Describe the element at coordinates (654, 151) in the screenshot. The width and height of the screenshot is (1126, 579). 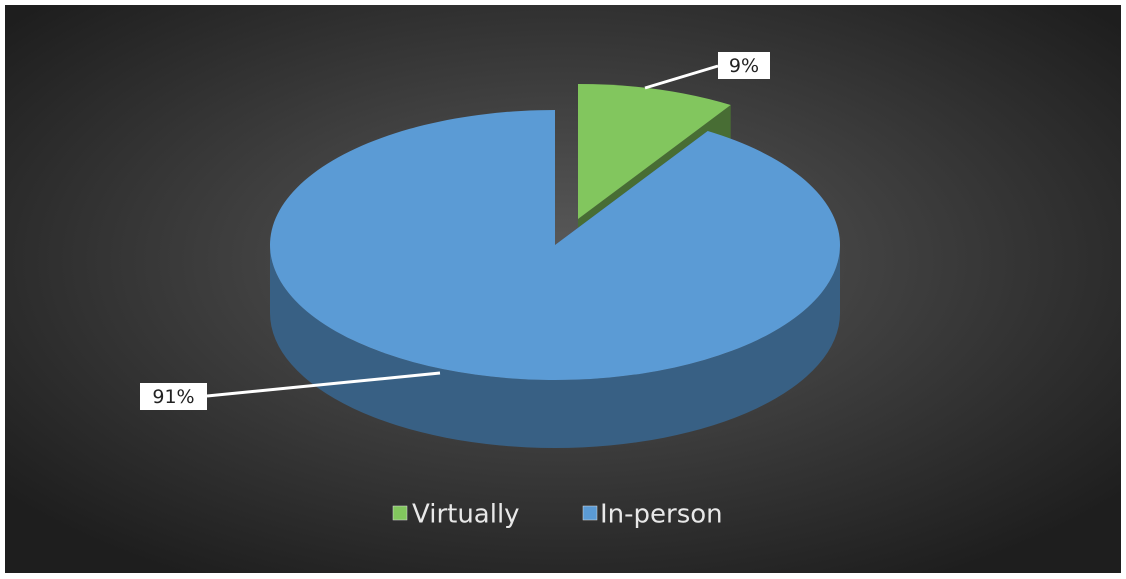
I see `slice` at that location.